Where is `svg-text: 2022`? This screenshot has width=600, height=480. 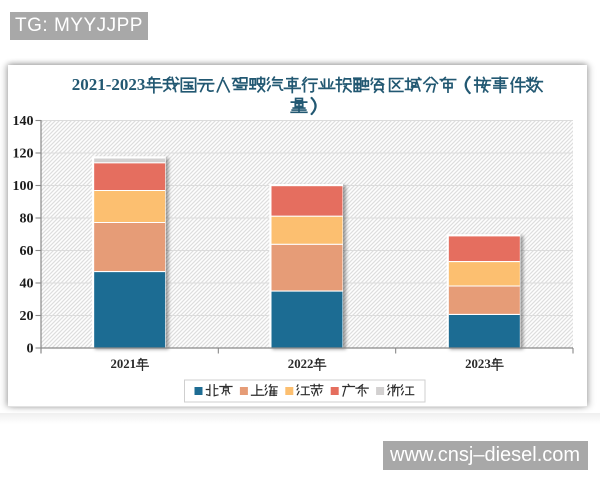 svg-text: 2022 is located at coordinates (301, 364).